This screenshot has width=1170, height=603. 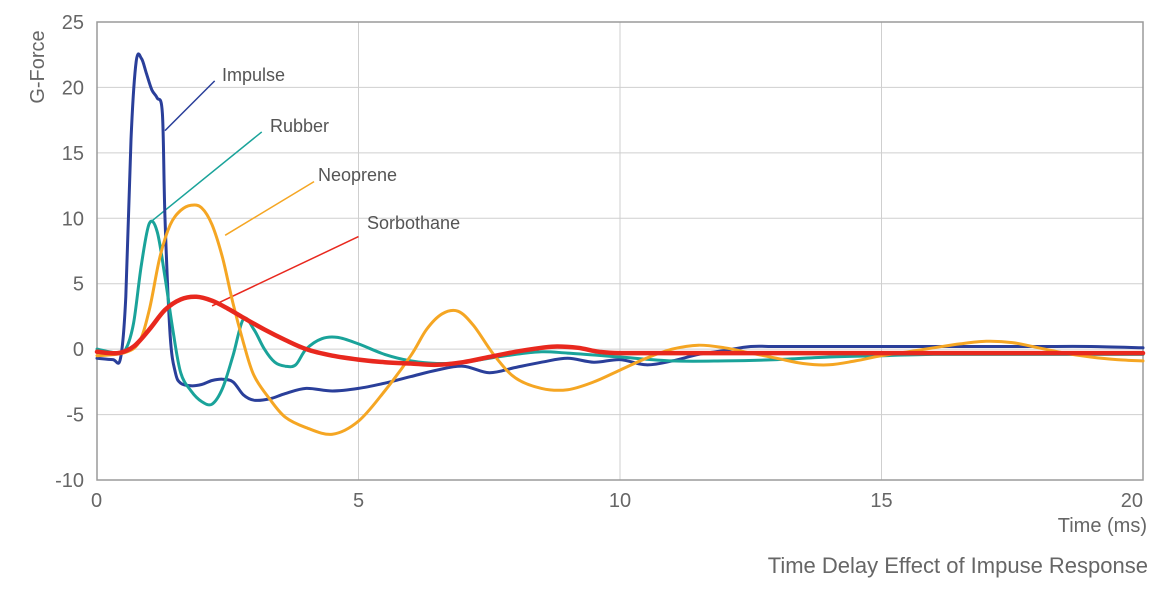 I want to click on series-leaders, so click(x=255, y=193).